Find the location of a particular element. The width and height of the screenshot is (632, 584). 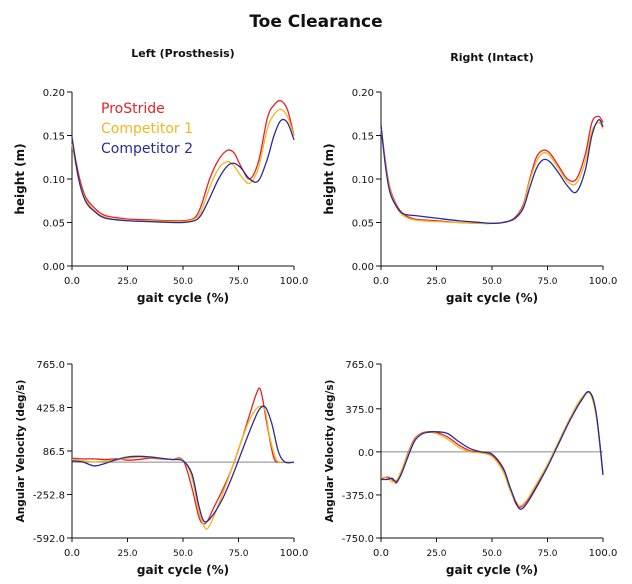

legend-entry: ProStride is located at coordinates (133, 109).